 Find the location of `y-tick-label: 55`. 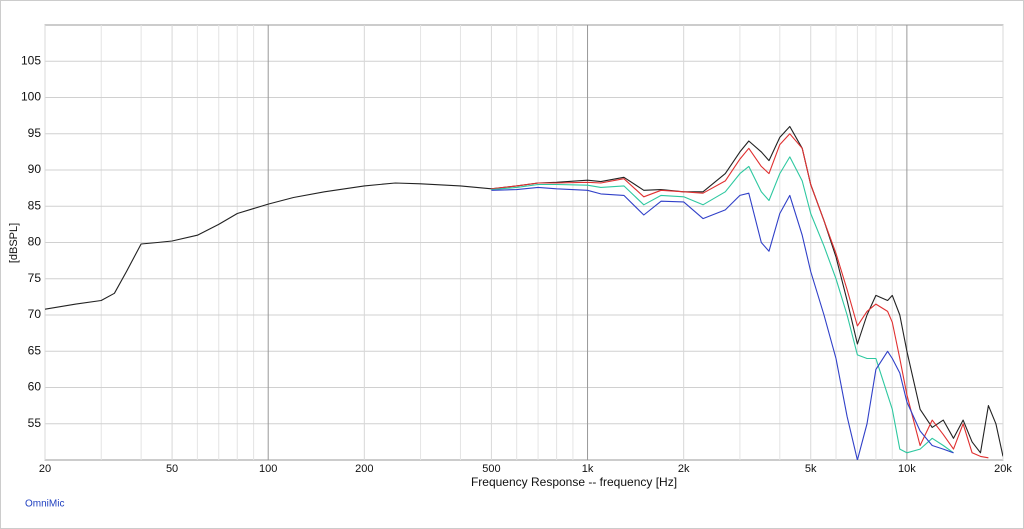

y-tick-label: 55 is located at coordinates (35, 423).